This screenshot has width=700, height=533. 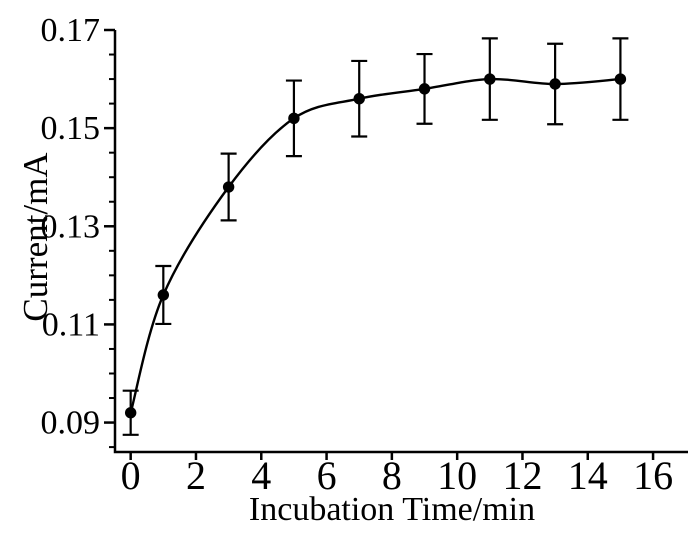 I want to click on x-axis-tick-label: 8, so click(x=392, y=475).